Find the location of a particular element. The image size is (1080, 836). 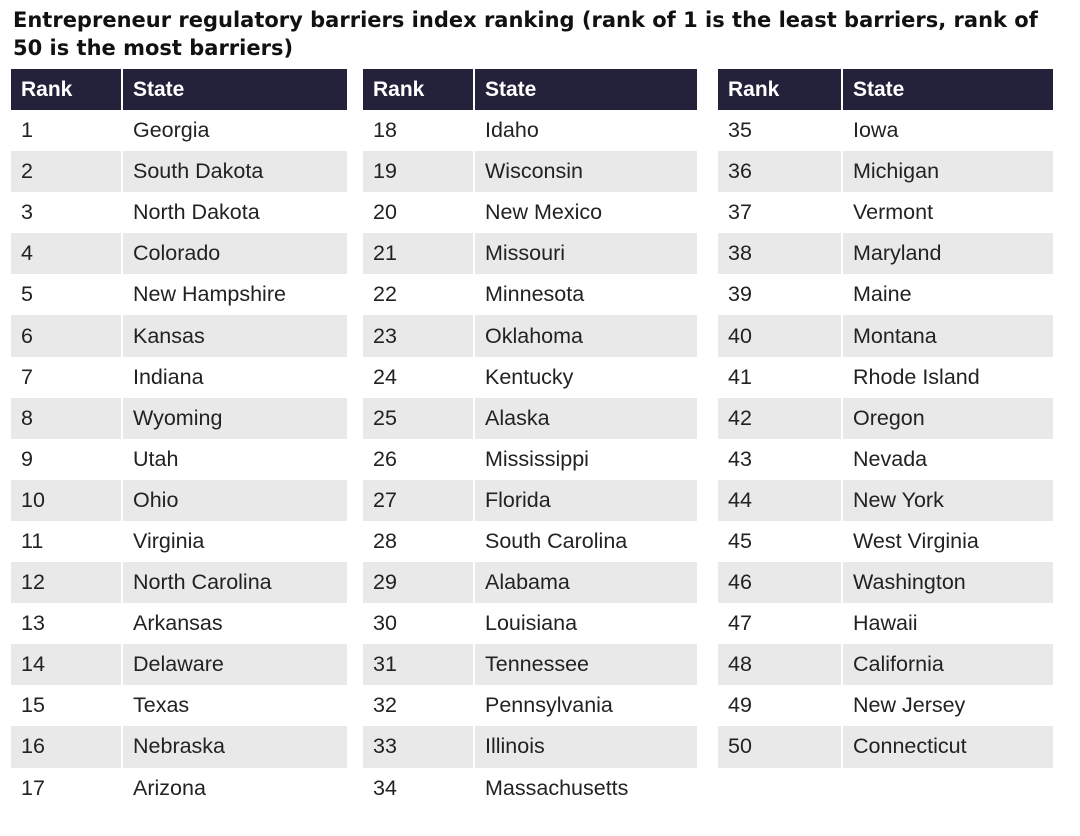

rank-cell: 11 is located at coordinates (67, 541).